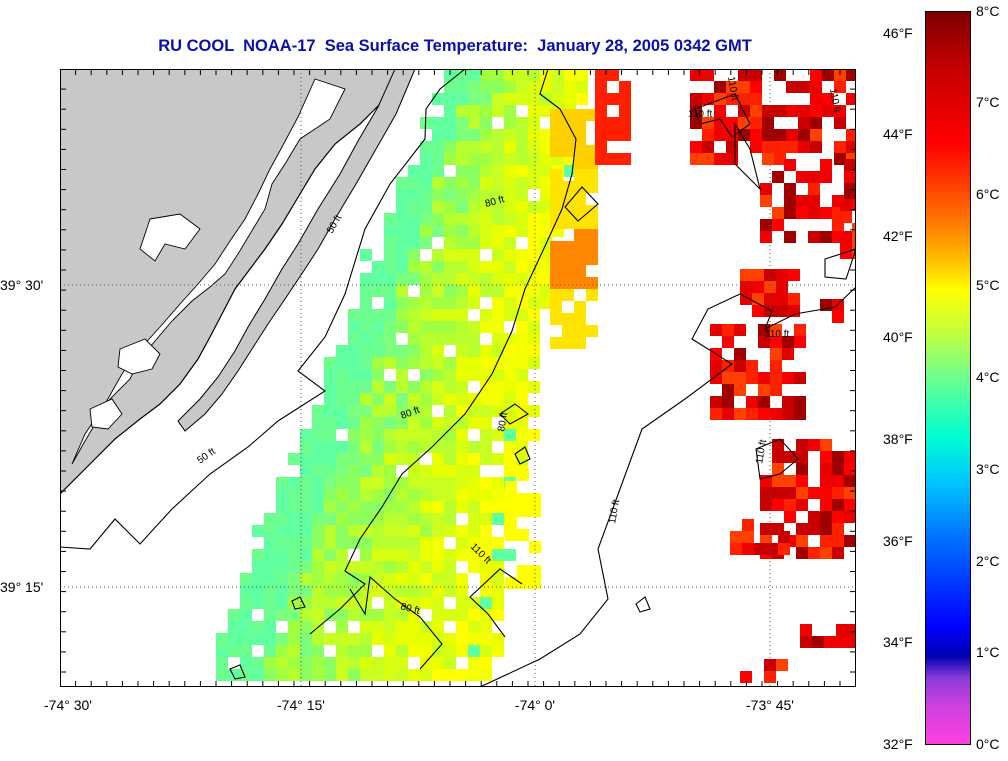  I want to click on colorbar-c-label: 3°C, so click(988, 469).